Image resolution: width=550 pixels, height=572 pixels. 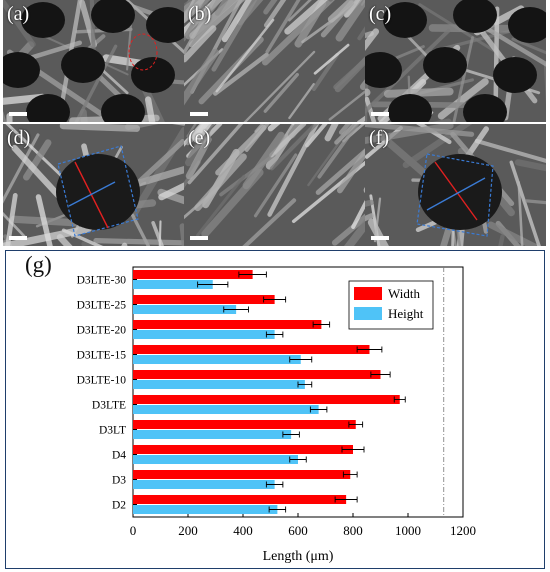 What do you see at coordinates (18, 14) in the screenshot?
I see `panel-label-a: (a)` at bounding box center [18, 14].